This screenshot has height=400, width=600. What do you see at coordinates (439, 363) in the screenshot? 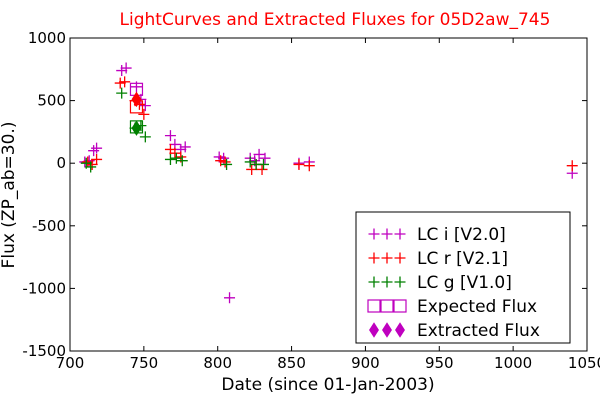
I see `x-tick-label: 950` at bounding box center [439, 363].